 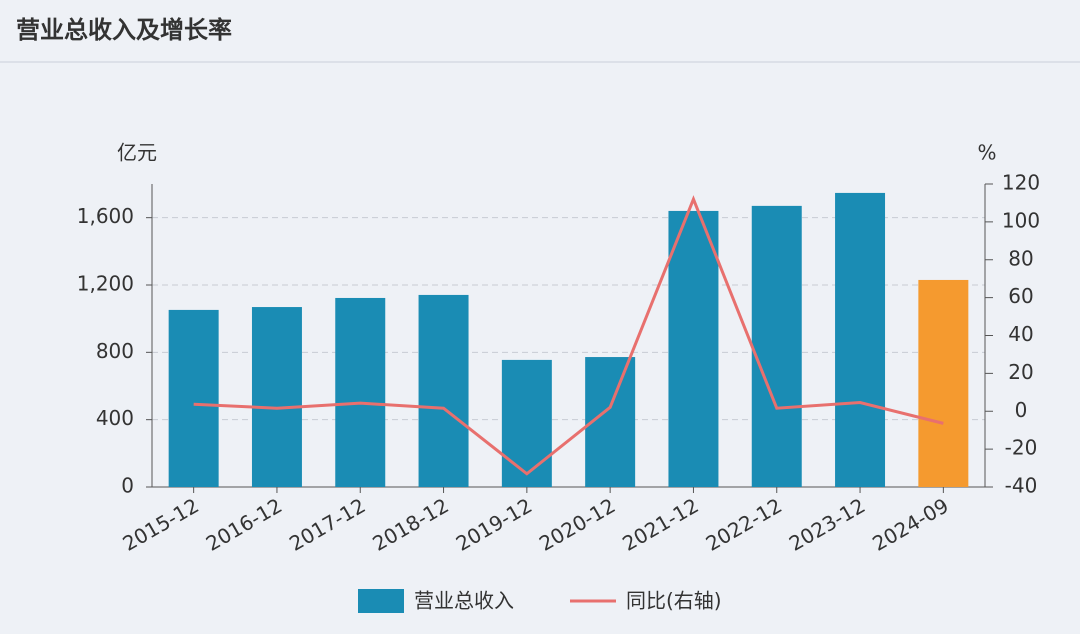 What do you see at coordinates (327, 524) in the screenshot?
I see `x-tick-label: 2017-12` at bounding box center [327, 524].